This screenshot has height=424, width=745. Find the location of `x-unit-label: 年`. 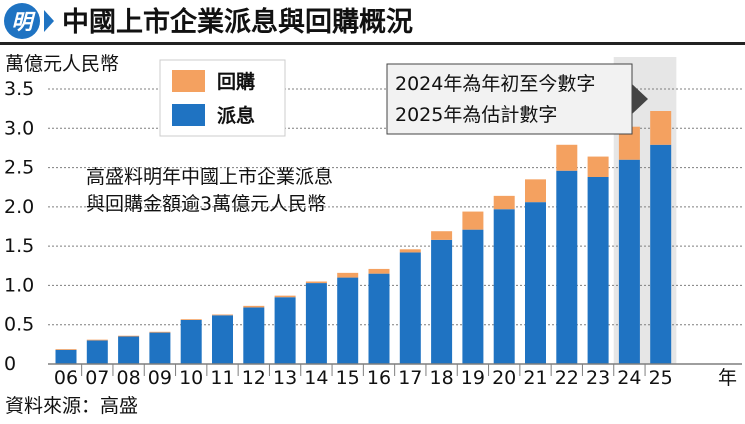

x-unit-label: 年 is located at coordinates (727, 378).